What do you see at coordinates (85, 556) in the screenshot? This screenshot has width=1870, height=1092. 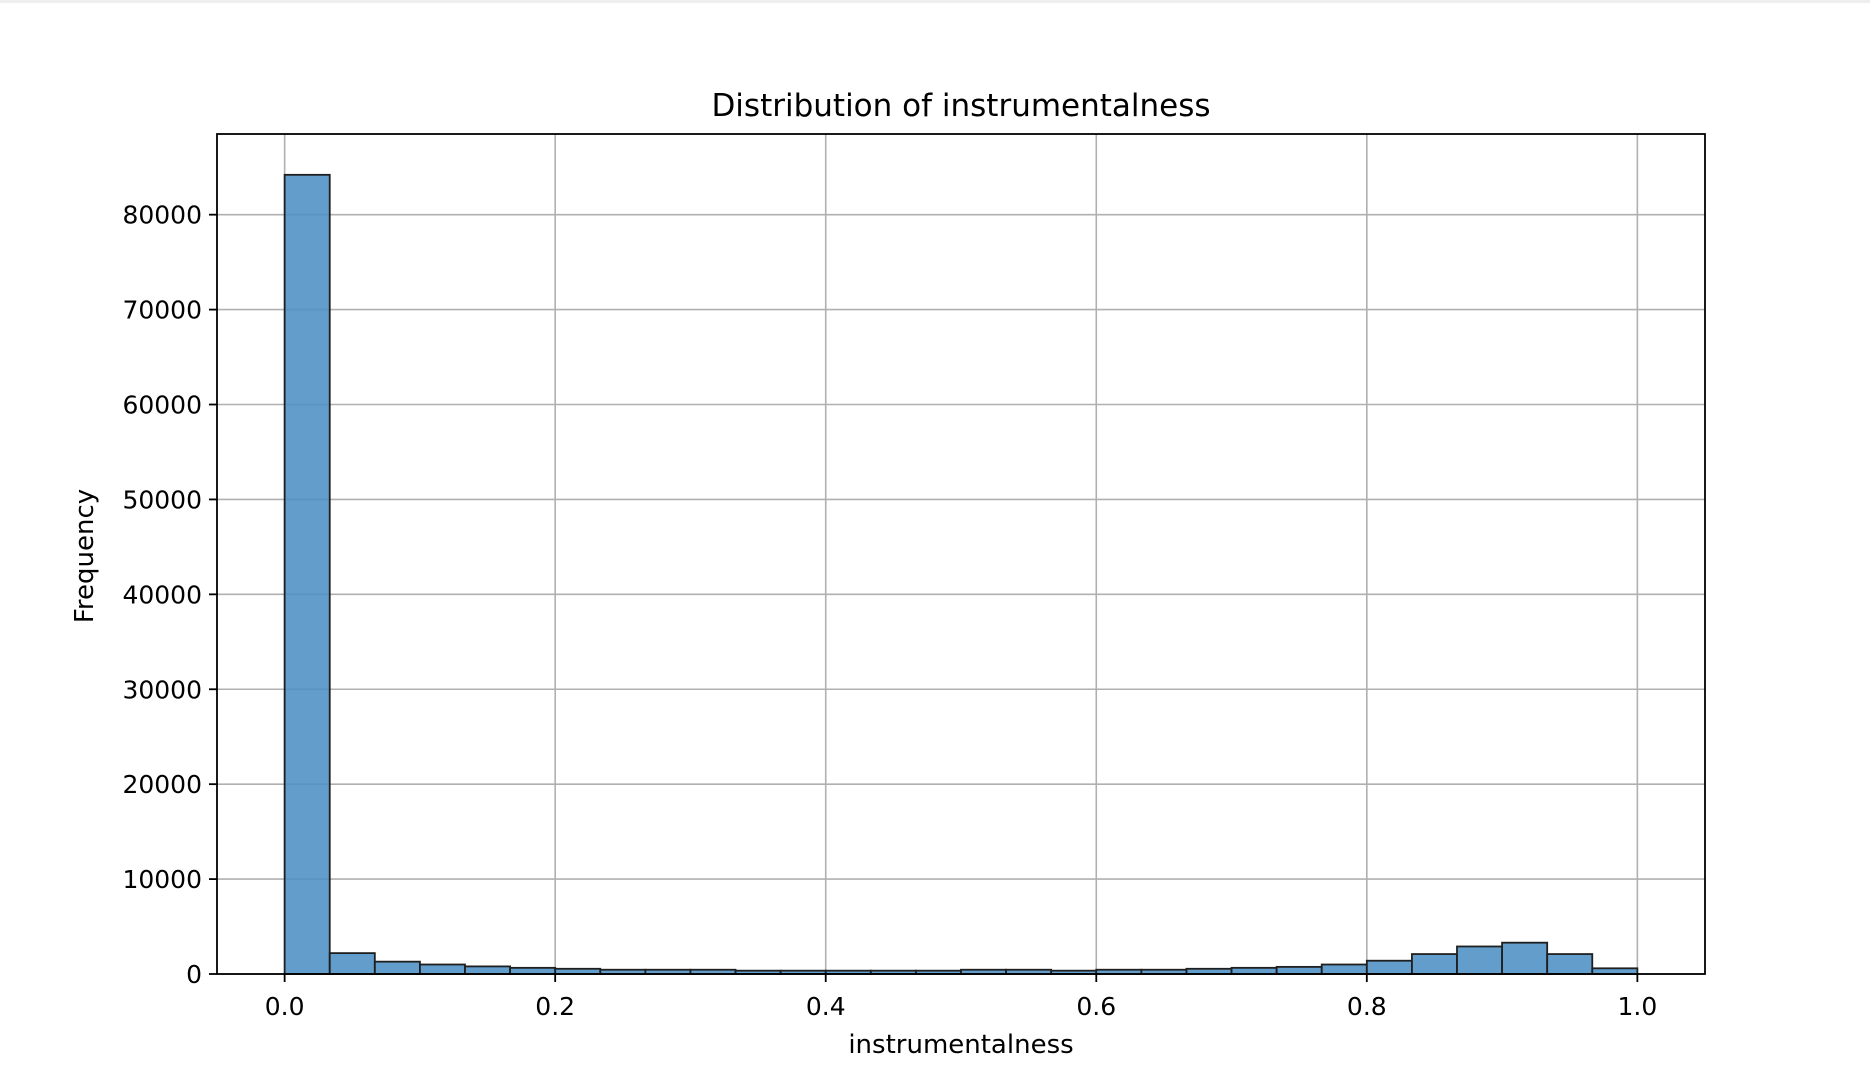 I see `y-axis-label: Frequency` at bounding box center [85, 556].